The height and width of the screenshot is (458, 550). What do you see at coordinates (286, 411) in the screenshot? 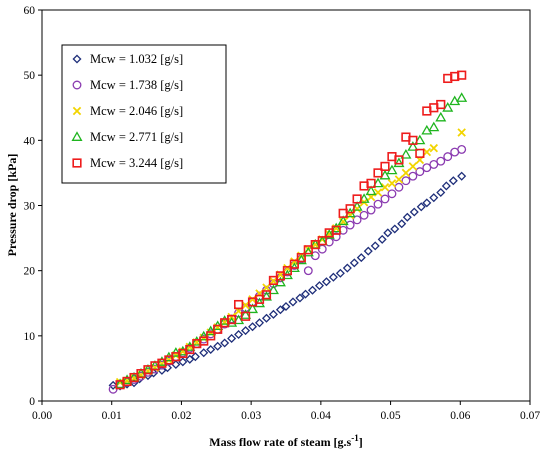
I see `x-axis-ticks: 0.00 0.01 0.02 0.03 0.04 0.05 0.06 0.07` at bounding box center [286, 411].